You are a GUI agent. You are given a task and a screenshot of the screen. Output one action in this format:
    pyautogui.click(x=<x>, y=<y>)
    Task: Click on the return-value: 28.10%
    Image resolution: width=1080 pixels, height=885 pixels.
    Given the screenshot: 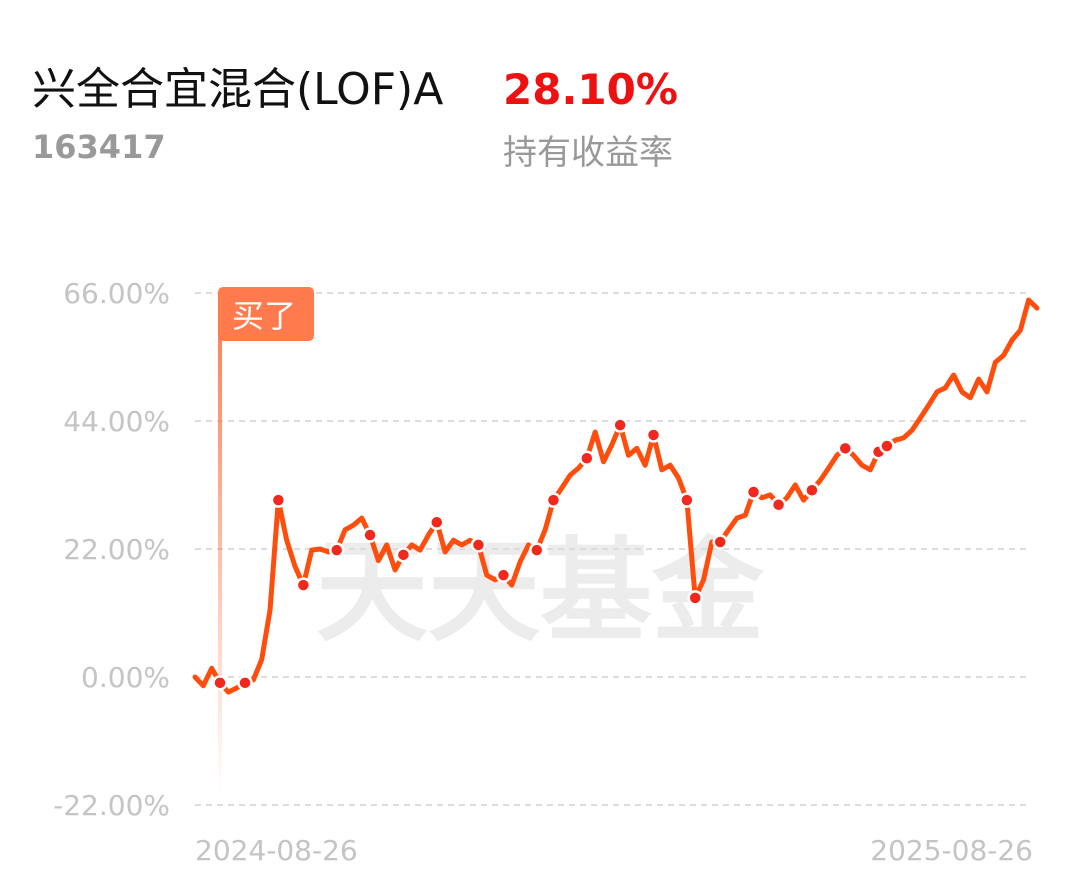 What is the action you would take?
    pyautogui.click(x=590, y=89)
    